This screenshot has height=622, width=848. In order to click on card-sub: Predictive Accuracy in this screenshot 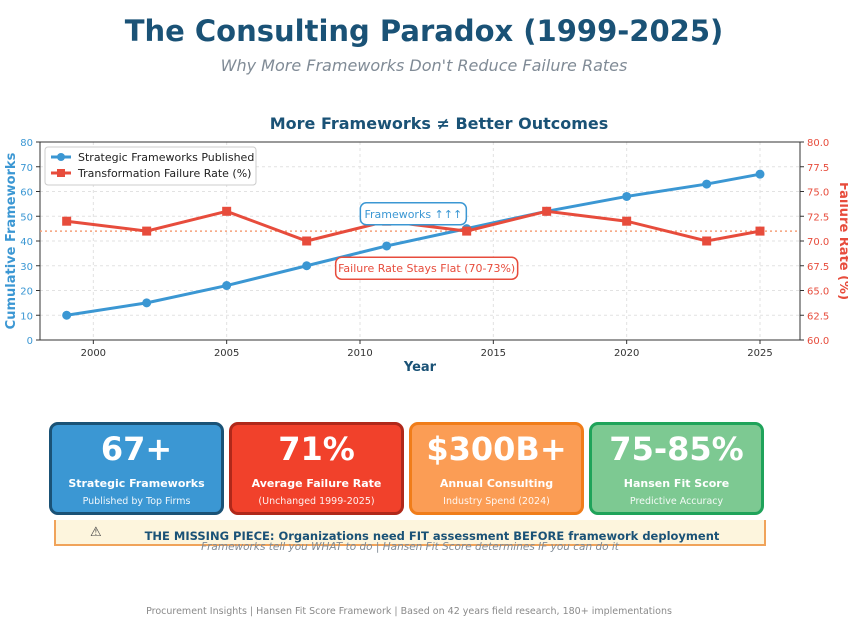, I will do `click(676, 501)`.